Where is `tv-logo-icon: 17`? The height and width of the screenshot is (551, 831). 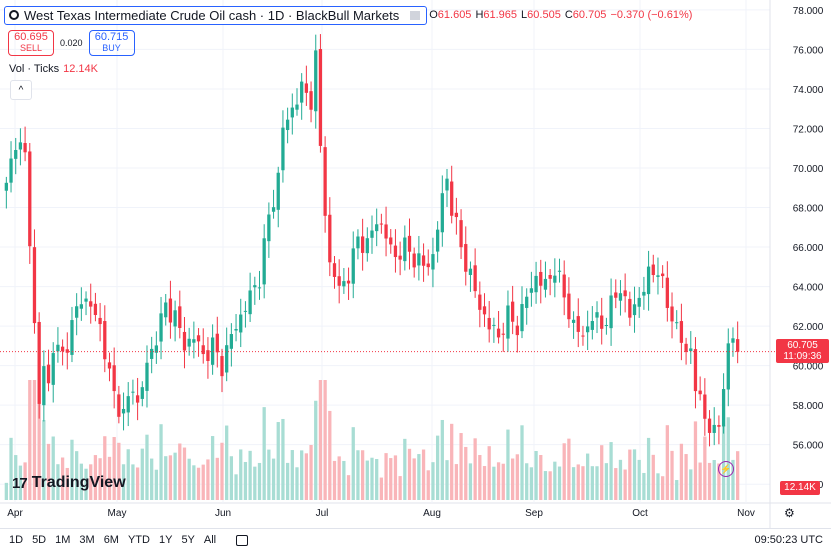 tv-logo-icon: 17 is located at coordinates (20, 483).